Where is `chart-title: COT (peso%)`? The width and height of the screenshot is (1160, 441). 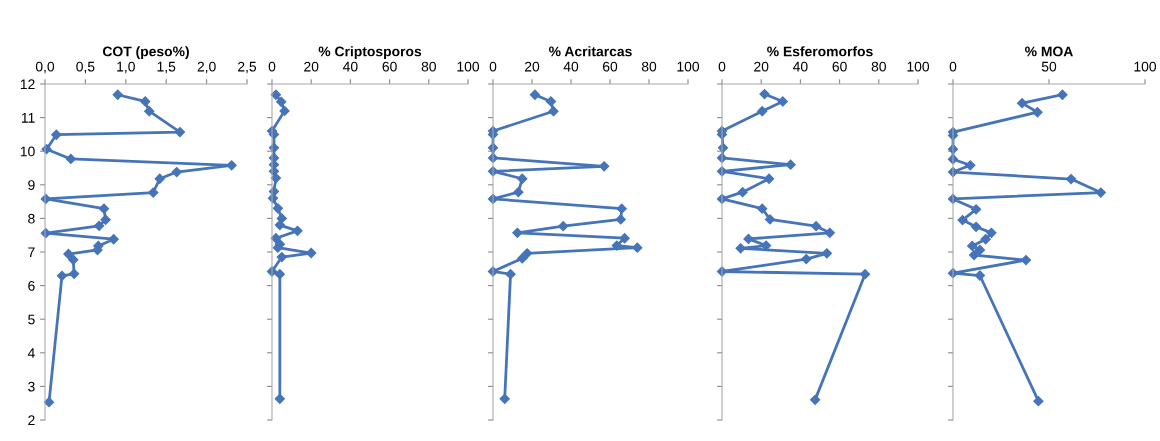 chart-title: COT (peso%) is located at coordinates (145, 53).